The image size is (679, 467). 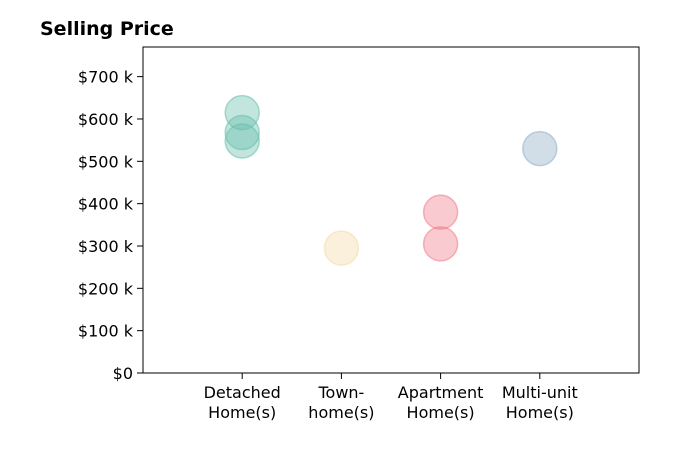 I want to click on x-tick-label: Multi-unit, so click(x=540, y=392).